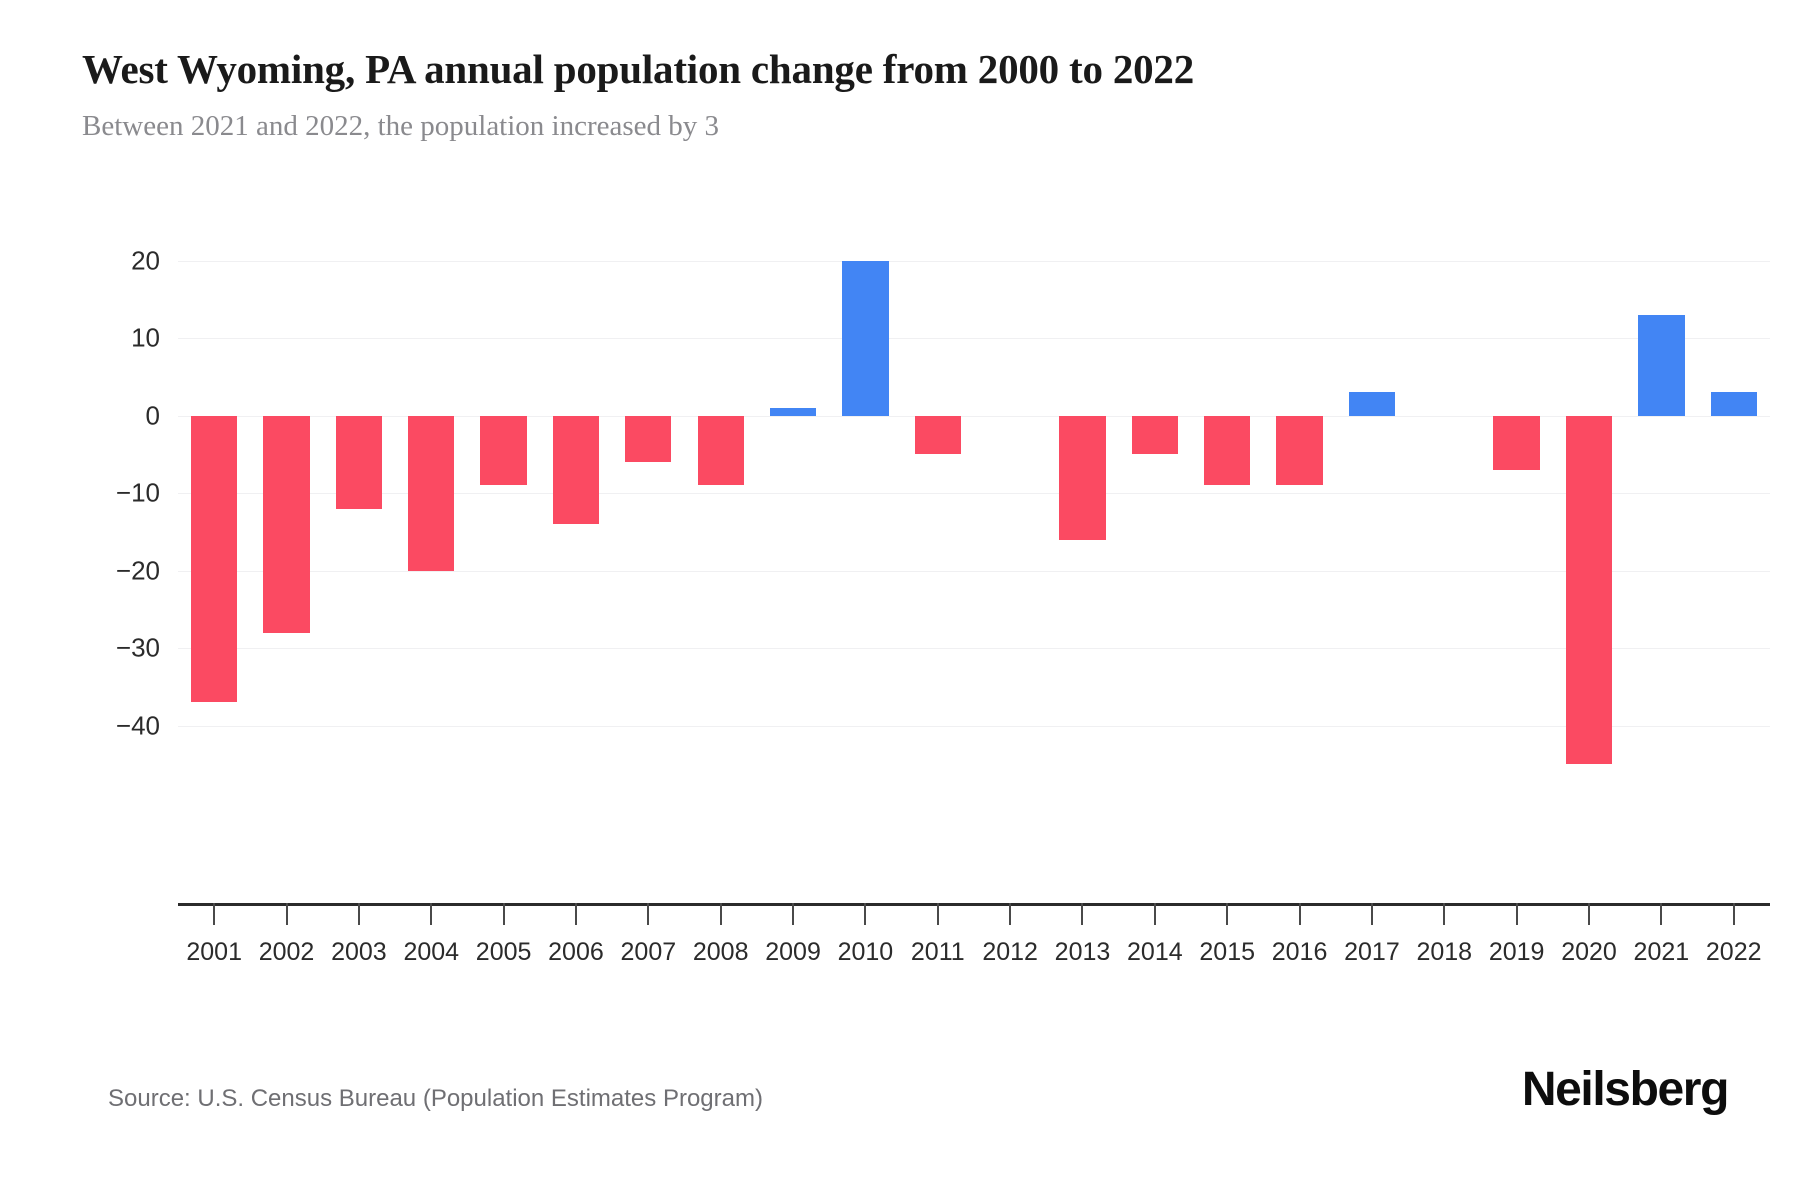 This screenshot has width=1800, height=1200. Describe the element at coordinates (865, 338) in the screenshot. I see `bar-2010` at that location.